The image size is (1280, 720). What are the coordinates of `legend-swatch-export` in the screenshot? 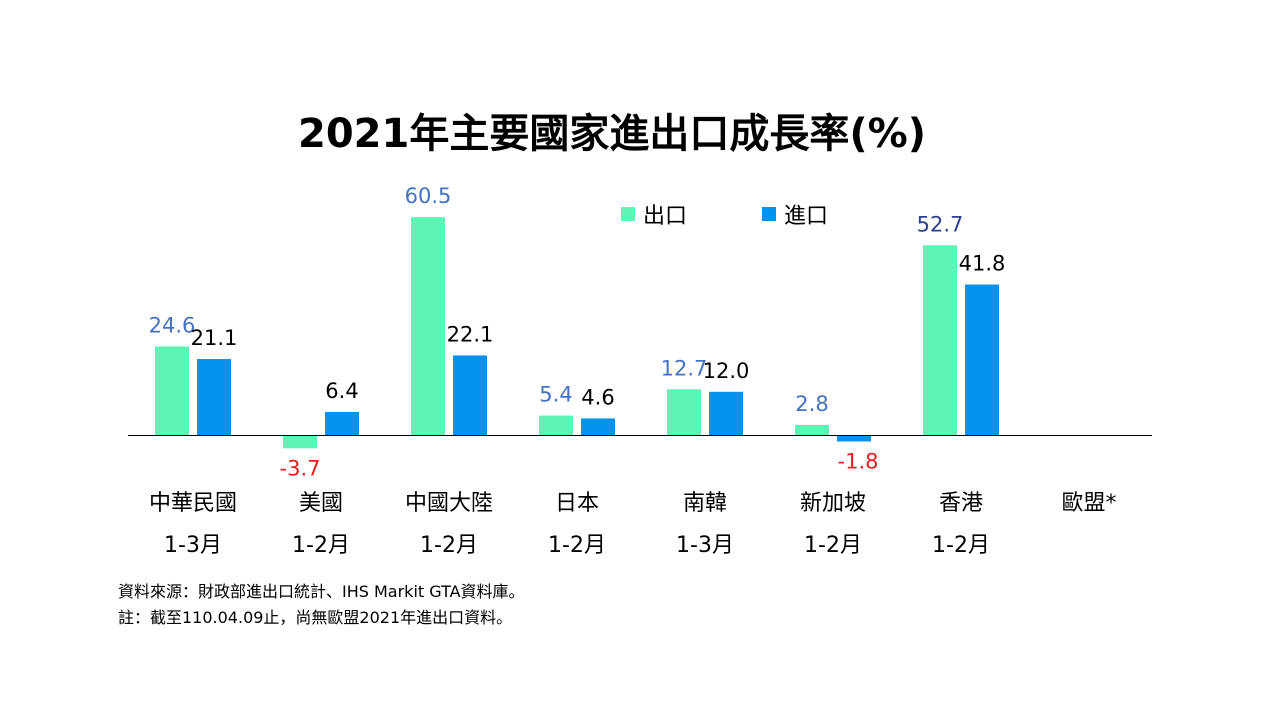 It's located at (628, 214).